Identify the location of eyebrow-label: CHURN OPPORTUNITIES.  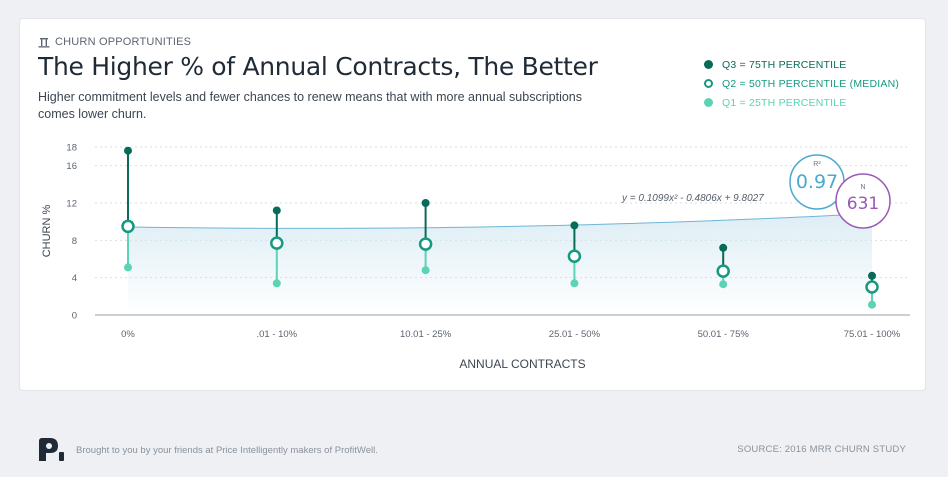
(123, 42).